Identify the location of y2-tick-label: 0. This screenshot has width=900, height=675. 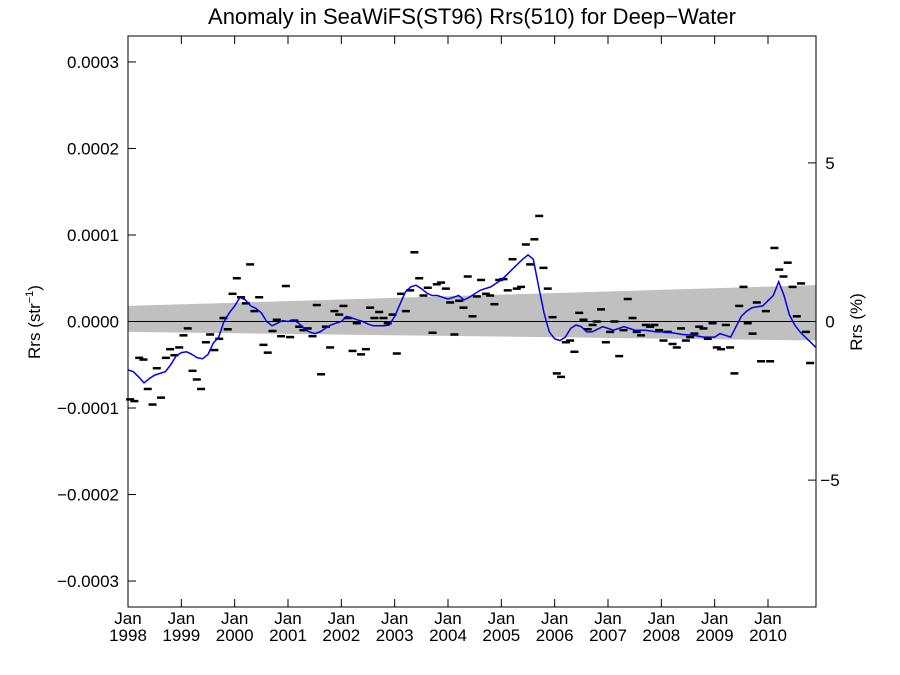
(829, 322).